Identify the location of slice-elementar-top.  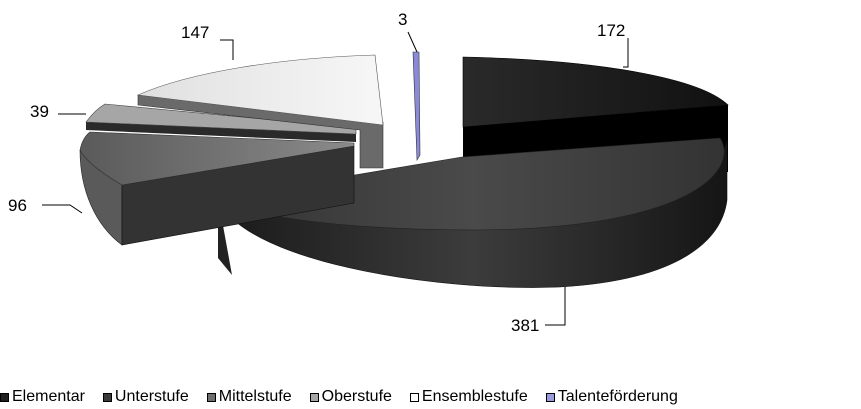
(595, 92).